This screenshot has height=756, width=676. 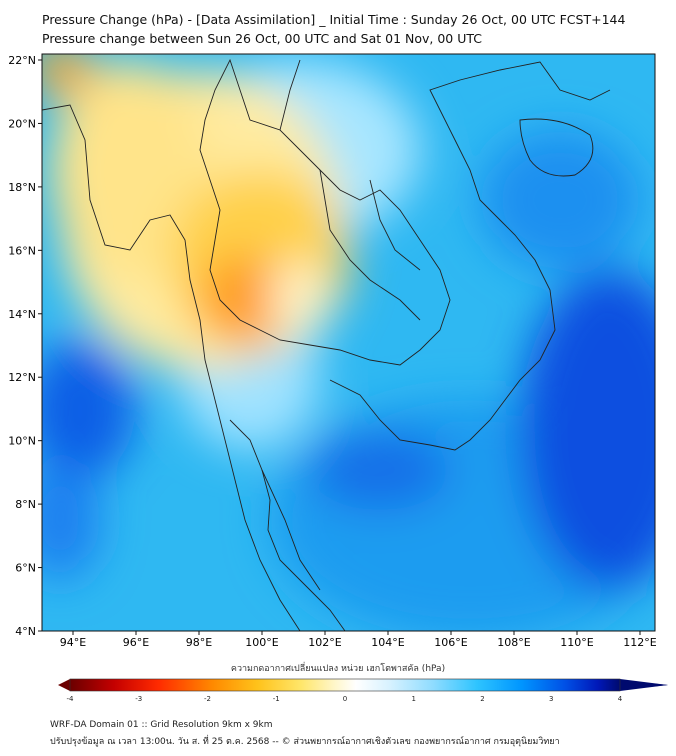 What do you see at coordinates (345, 685) in the screenshot?
I see `colorbar-gradient` at bounding box center [345, 685].